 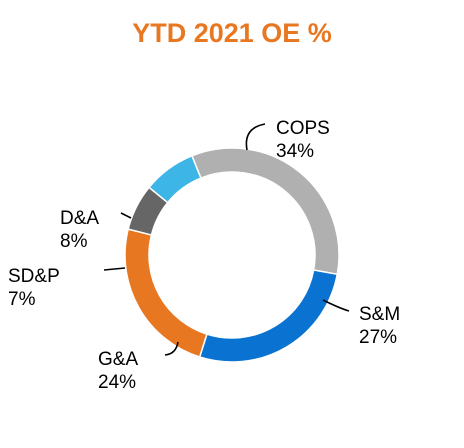 What do you see at coordinates (114, 269) in the screenshot?
I see `leader-line-sd-p` at bounding box center [114, 269].